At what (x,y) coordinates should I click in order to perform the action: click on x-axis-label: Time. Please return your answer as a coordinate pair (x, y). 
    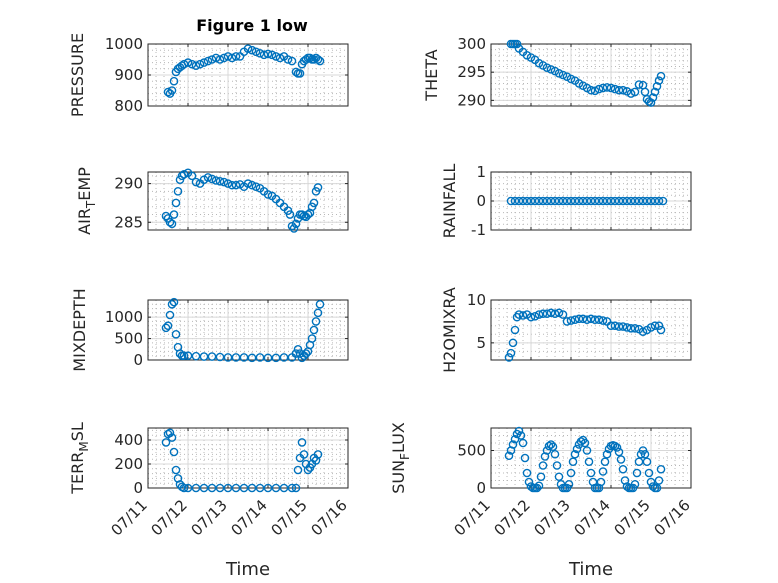
    Looking at the image, I should click on (590, 569).